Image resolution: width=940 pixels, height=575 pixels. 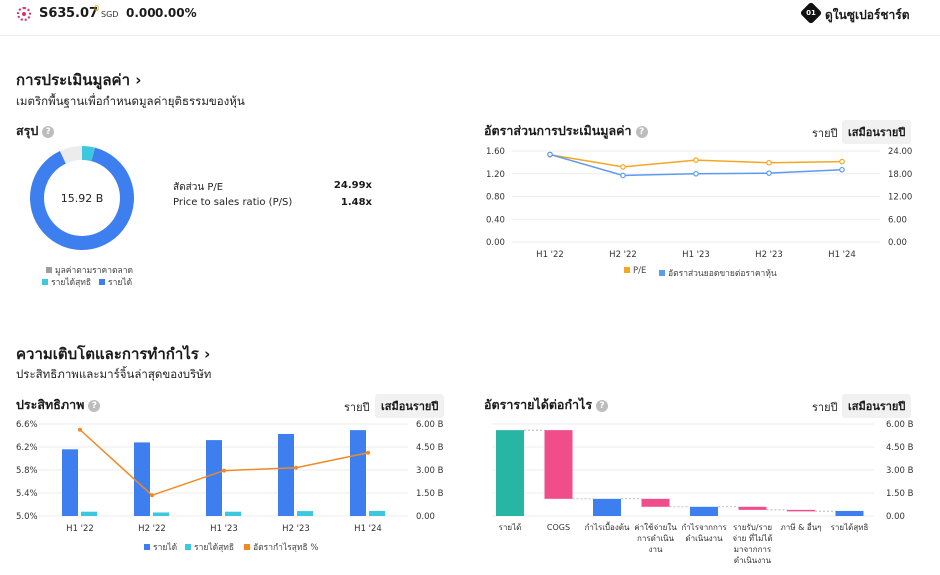 I want to click on x-tick-label: COGS, so click(x=558, y=527).